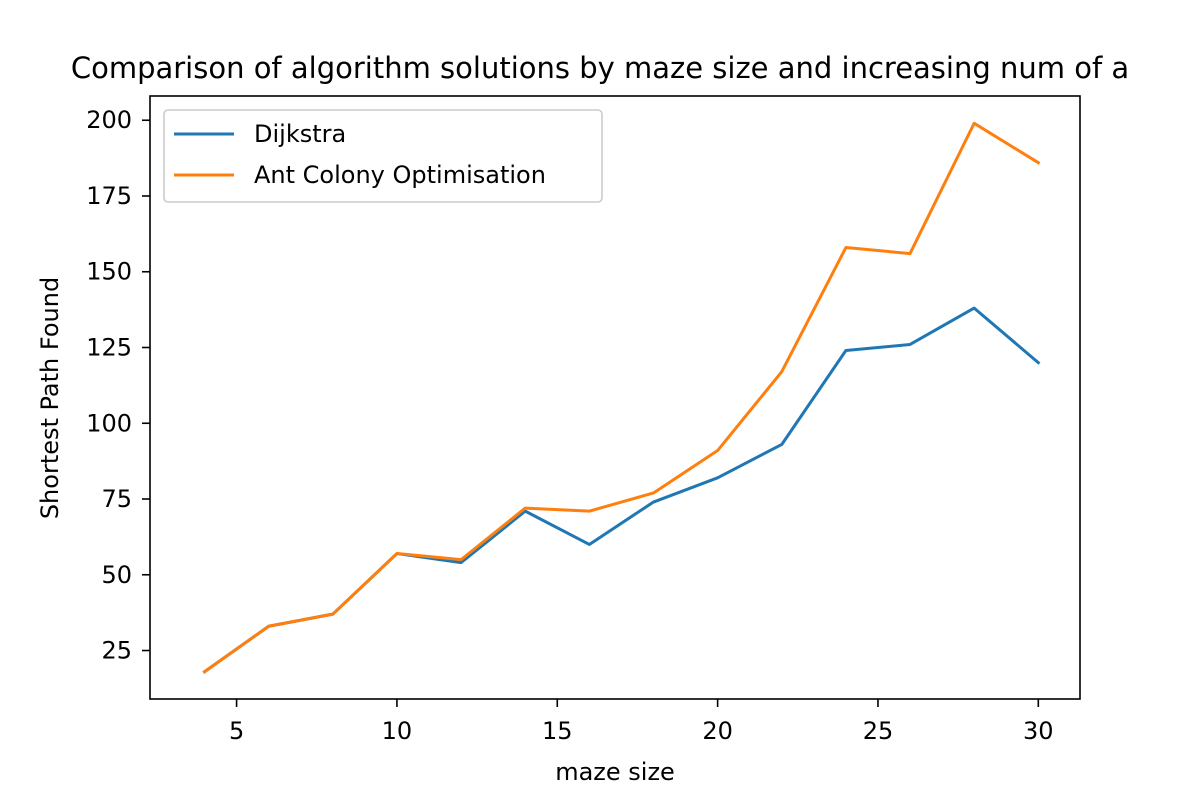 Image resolution: width=1200 pixels, height=800 pixels. What do you see at coordinates (557, 731) in the screenshot?
I see `x-tick-label: 15` at bounding box center [557, 731].